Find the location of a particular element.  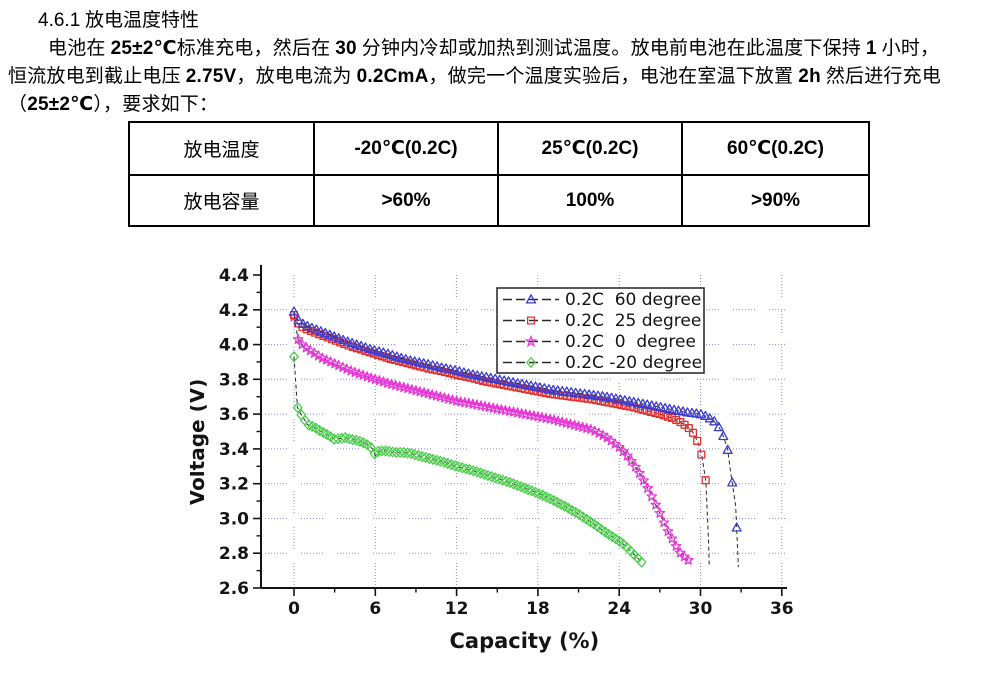

legend-label: 0.2C 0 degree is located at coordinates (630, 342).